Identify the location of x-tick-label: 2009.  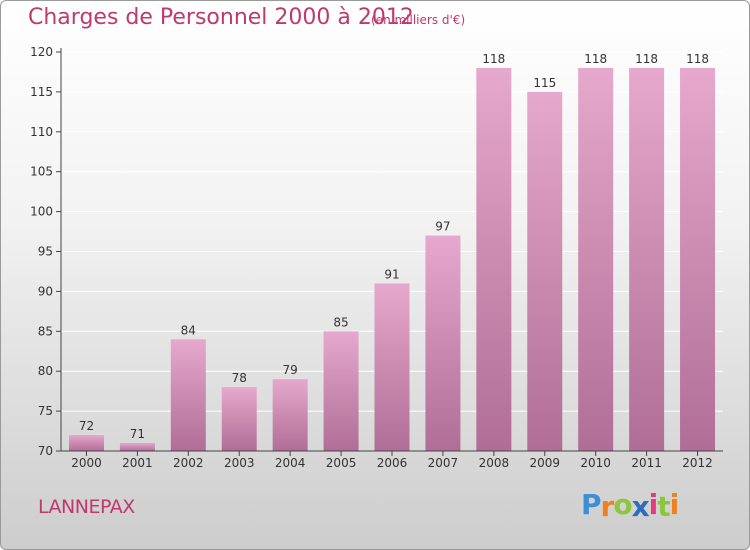
(544, 463).